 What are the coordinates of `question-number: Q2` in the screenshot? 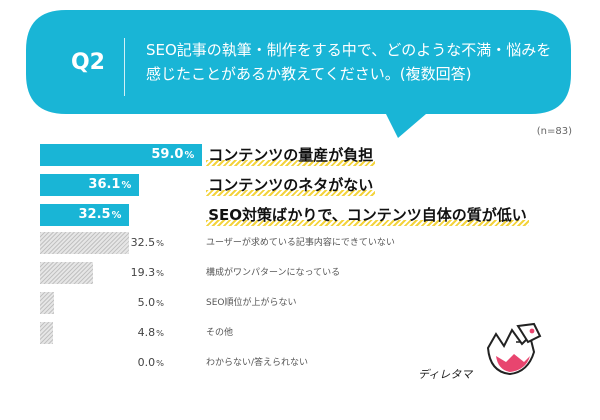 It's located at (87, 62).